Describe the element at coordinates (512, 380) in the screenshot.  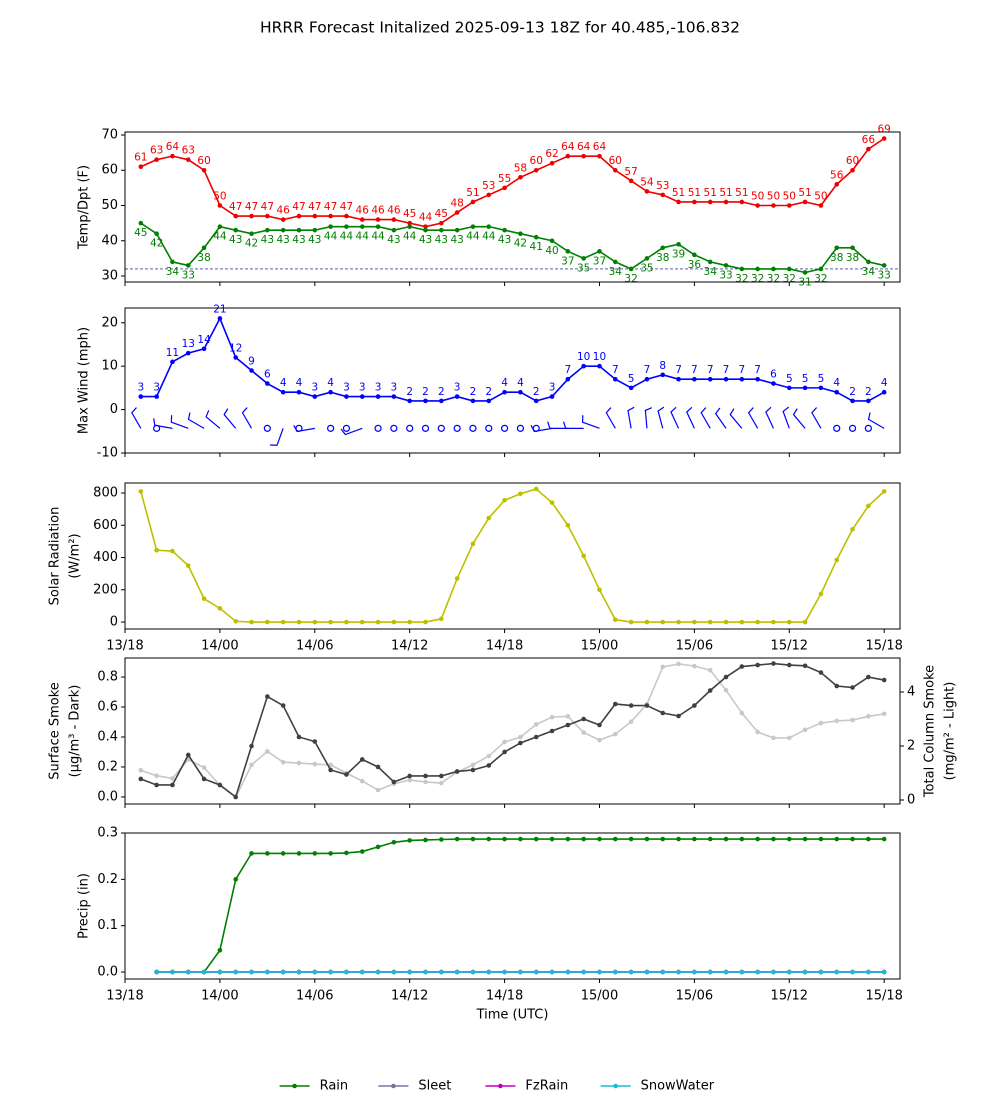
I see `axes-frame` at that location.